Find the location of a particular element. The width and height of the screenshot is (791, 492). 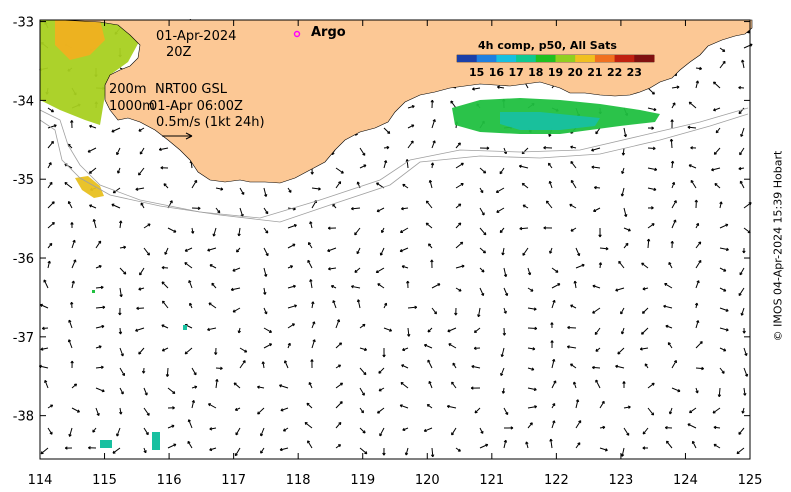

x-tick-label: 119 is located at coordinates (362, 480).